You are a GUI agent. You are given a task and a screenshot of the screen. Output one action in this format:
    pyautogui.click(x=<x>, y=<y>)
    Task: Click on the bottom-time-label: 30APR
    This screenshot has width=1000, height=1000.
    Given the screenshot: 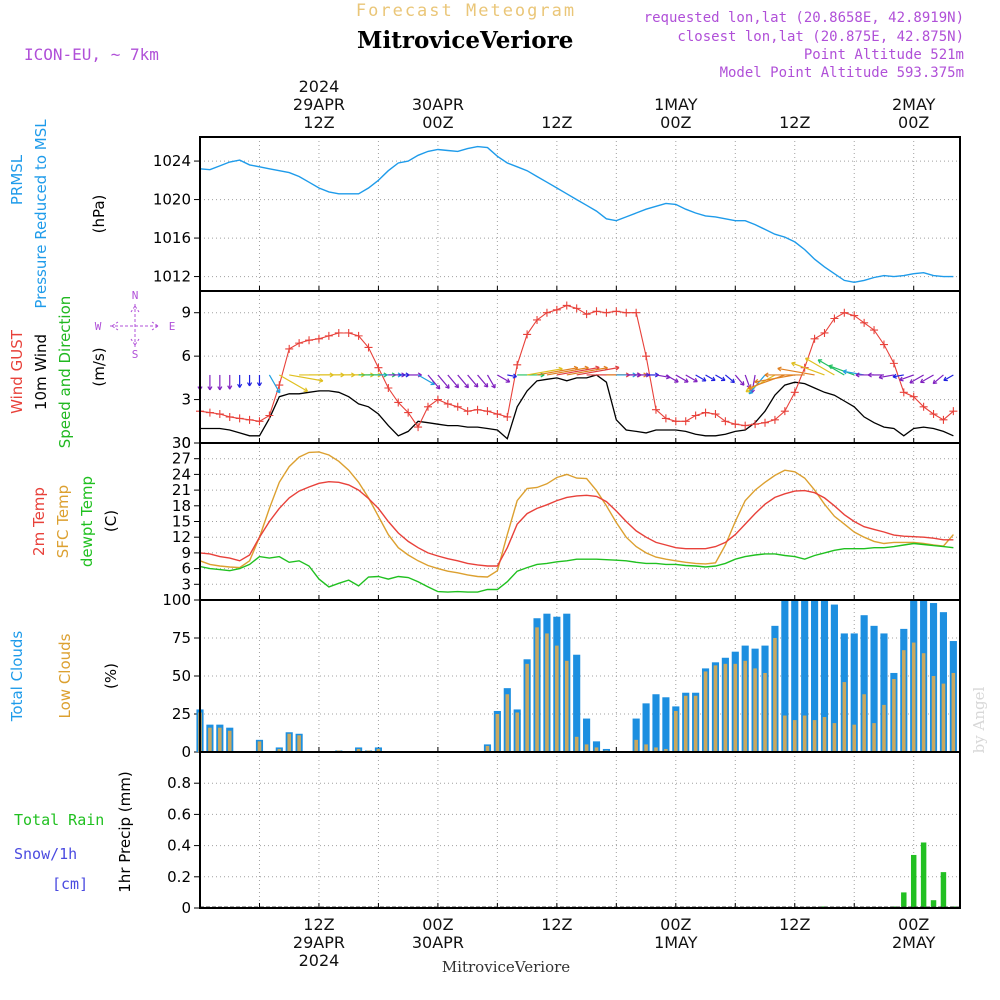 What is the action you would take?
    pyautogui.click(x=438, y=942)
    